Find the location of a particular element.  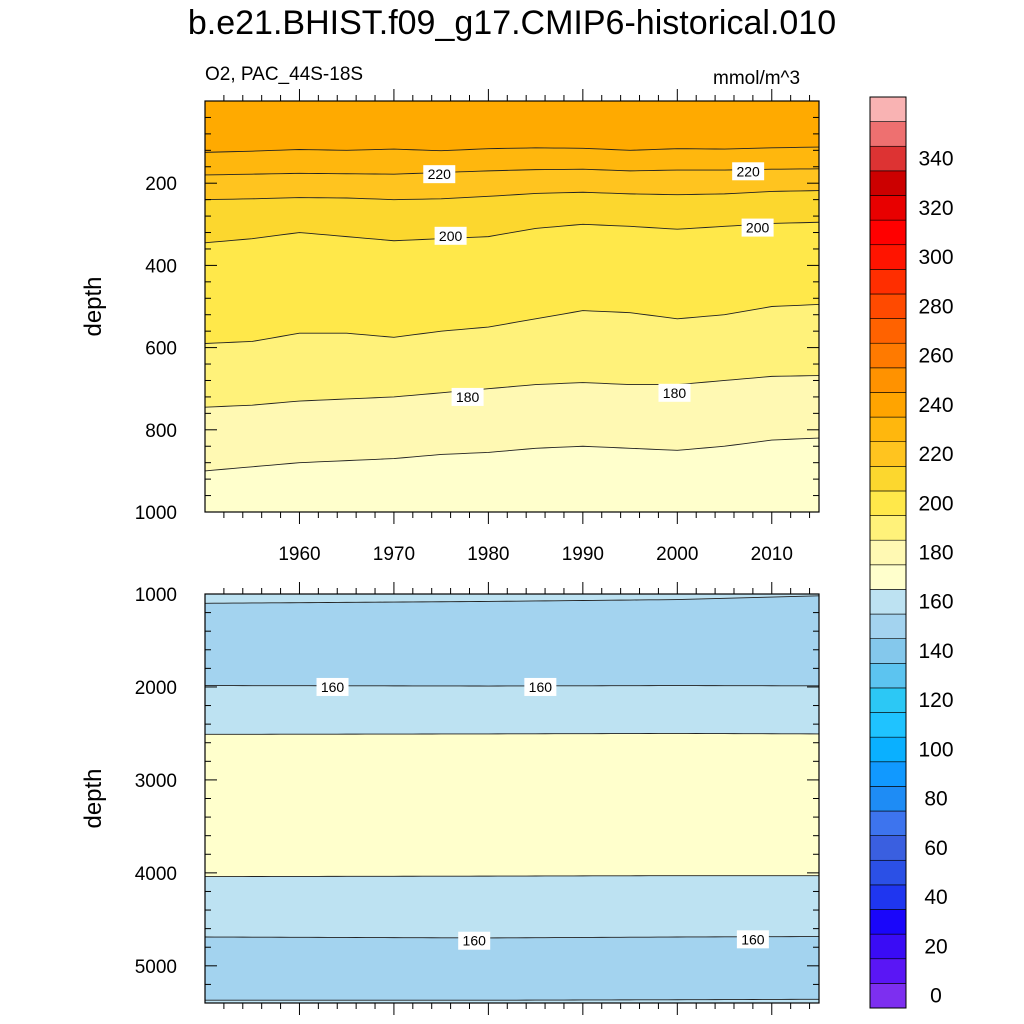

y-axis-label: depth is located at coordinates (93, 798).